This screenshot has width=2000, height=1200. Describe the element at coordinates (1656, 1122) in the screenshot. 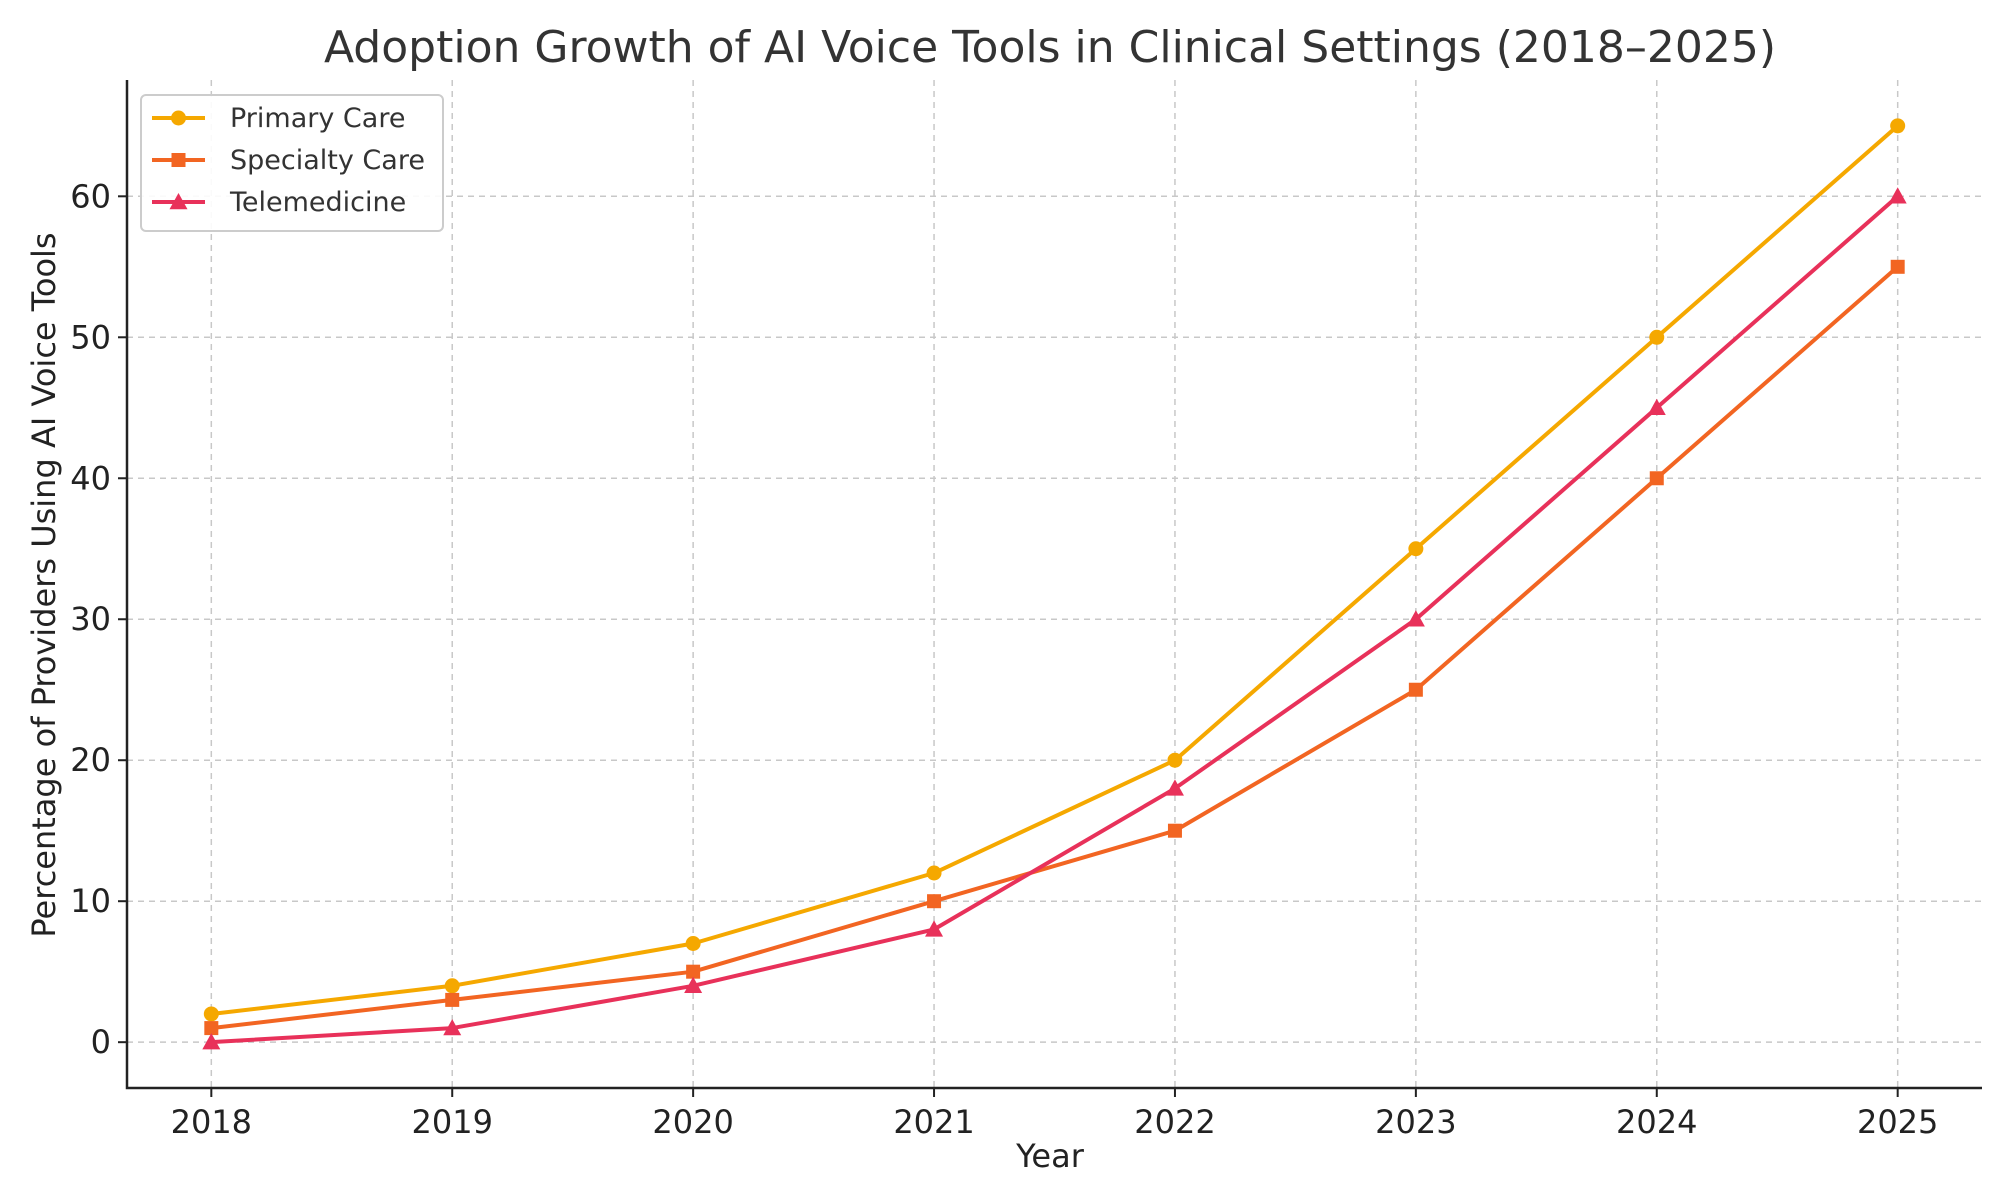

I see `x-tick-label: 2024` at that location.